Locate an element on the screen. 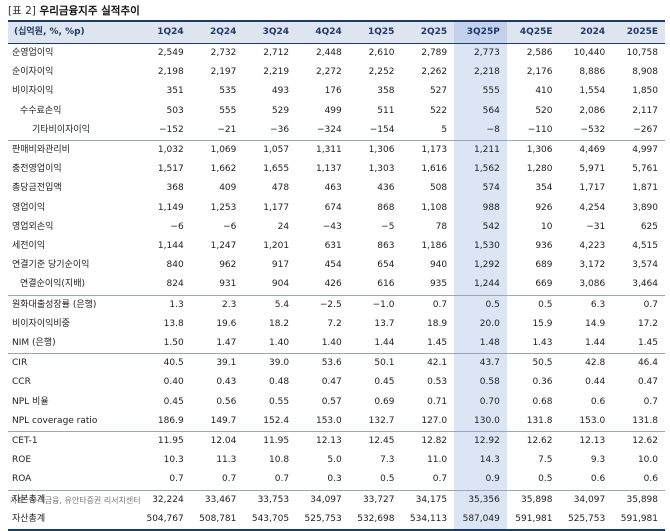  cell: 478 is located at coordinates (280, 188).